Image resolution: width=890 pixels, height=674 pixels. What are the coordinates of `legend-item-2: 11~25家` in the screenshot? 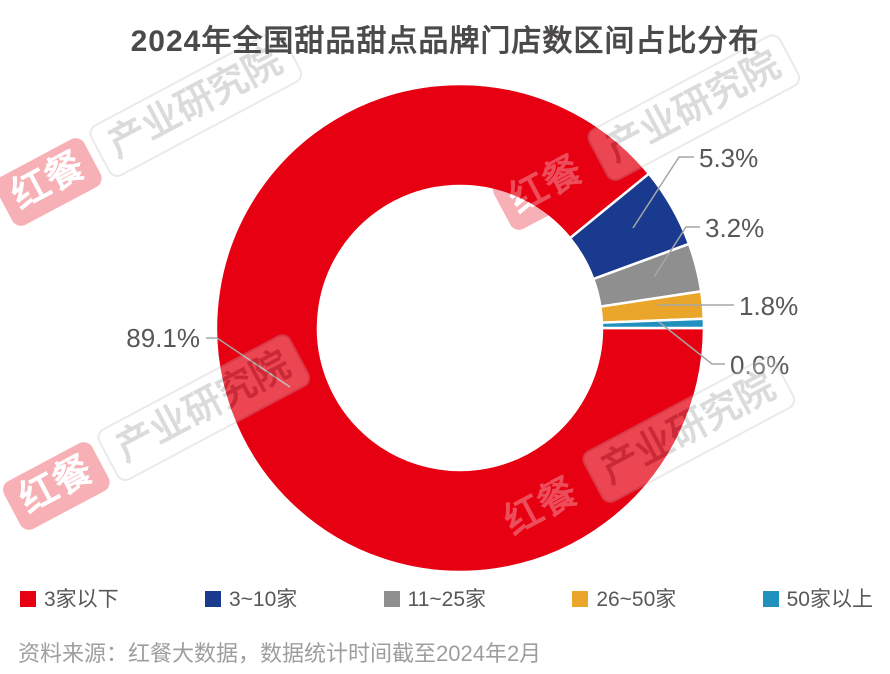 It's located at (435, 599).